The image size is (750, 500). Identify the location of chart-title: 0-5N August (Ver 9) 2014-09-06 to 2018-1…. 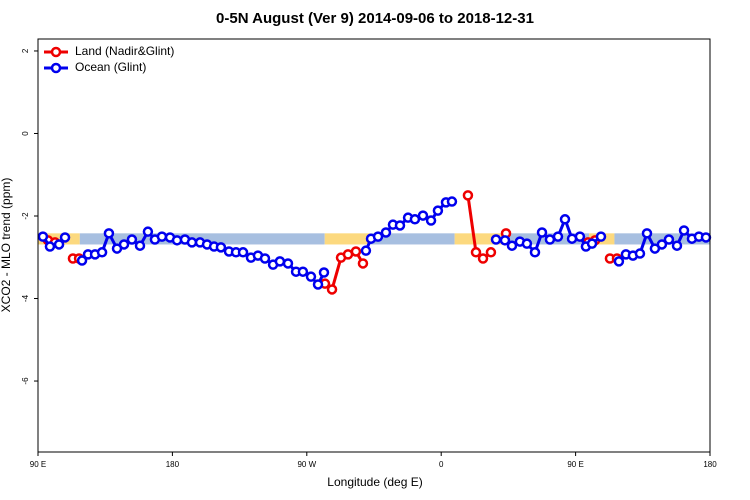
(375, 18).